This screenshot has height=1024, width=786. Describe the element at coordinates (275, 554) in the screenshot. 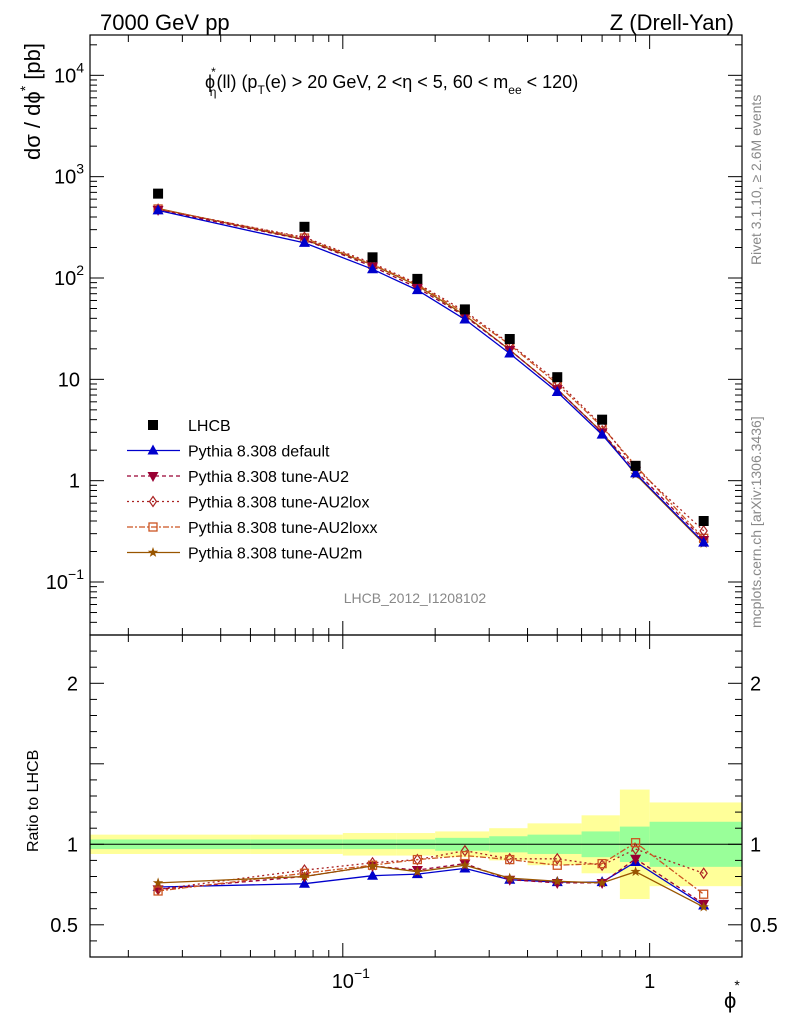

I see `legend-label-AU2m: Pythia 8.308 tune-AU2m` at that location.